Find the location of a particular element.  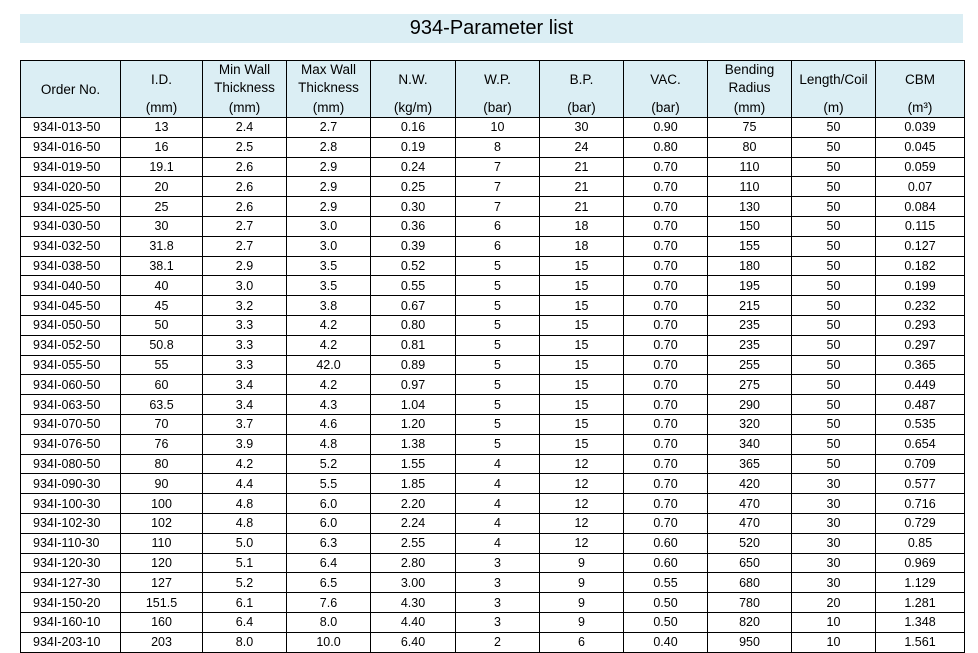

table-cell: 3.4 is located at coordinates (244, 385).